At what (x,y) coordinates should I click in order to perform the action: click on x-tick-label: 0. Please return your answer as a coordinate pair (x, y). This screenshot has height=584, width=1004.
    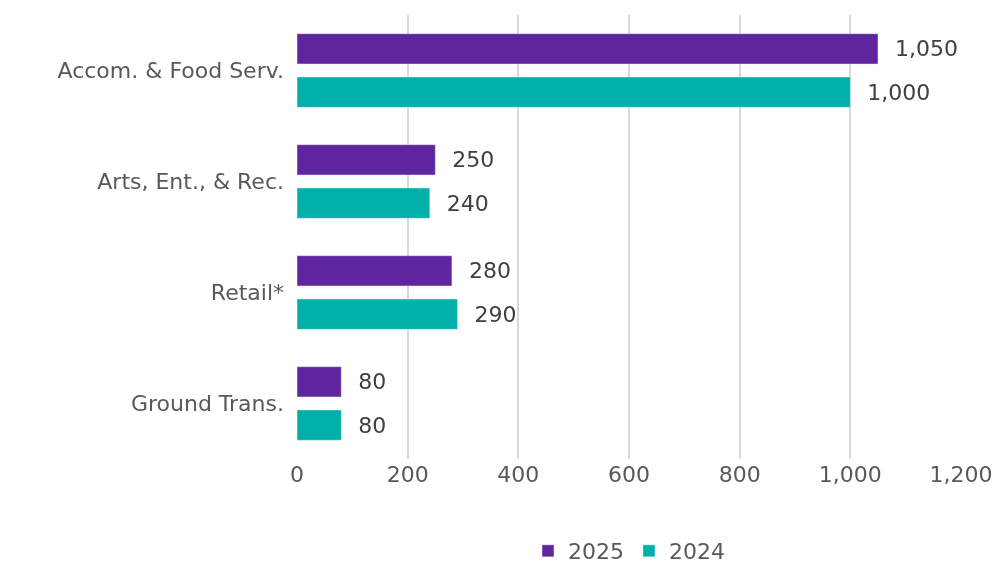
    Looking at the image, I should click on (297, 474).